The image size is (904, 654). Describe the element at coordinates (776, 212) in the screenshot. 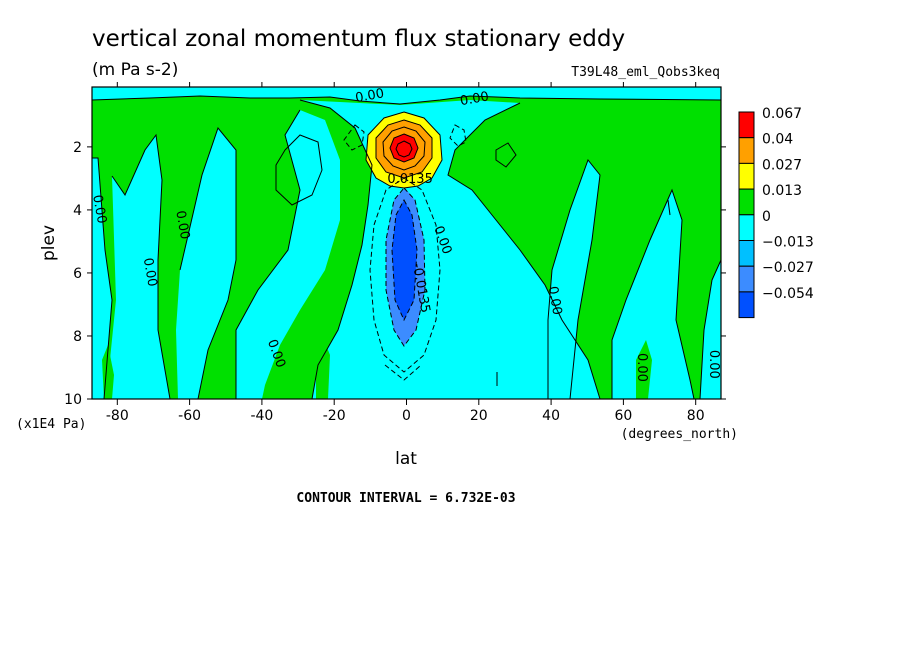

I see `colorbar: 0.067 0.04 0.027 0.013 0 −0.013 −0.027 −0.054` at that location.